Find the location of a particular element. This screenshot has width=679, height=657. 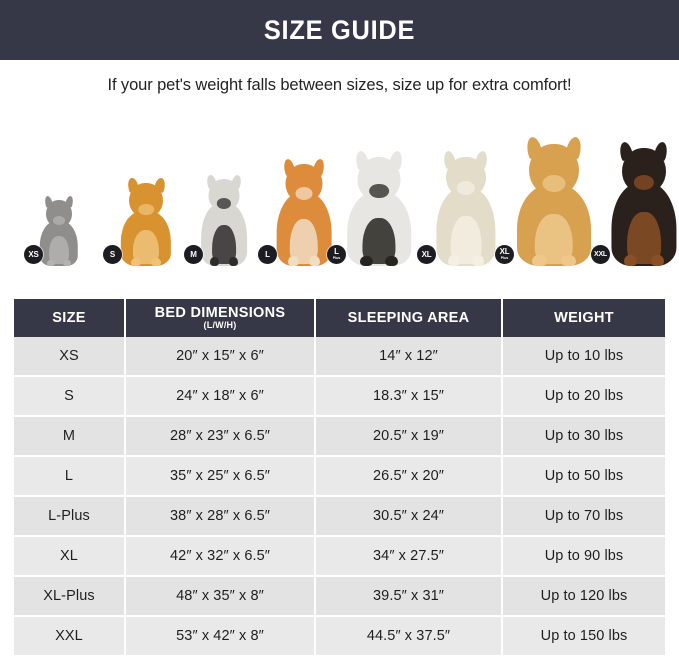

pet-labrador-silhouette: XL is located at coordinates (461, 207).